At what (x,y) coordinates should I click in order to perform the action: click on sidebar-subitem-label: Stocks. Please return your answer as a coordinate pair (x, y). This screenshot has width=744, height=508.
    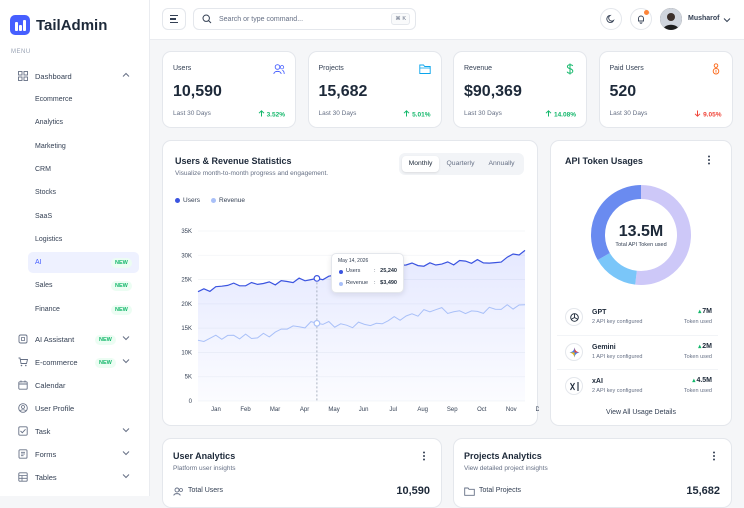
    Looking at the image, I should click on (46, 193).